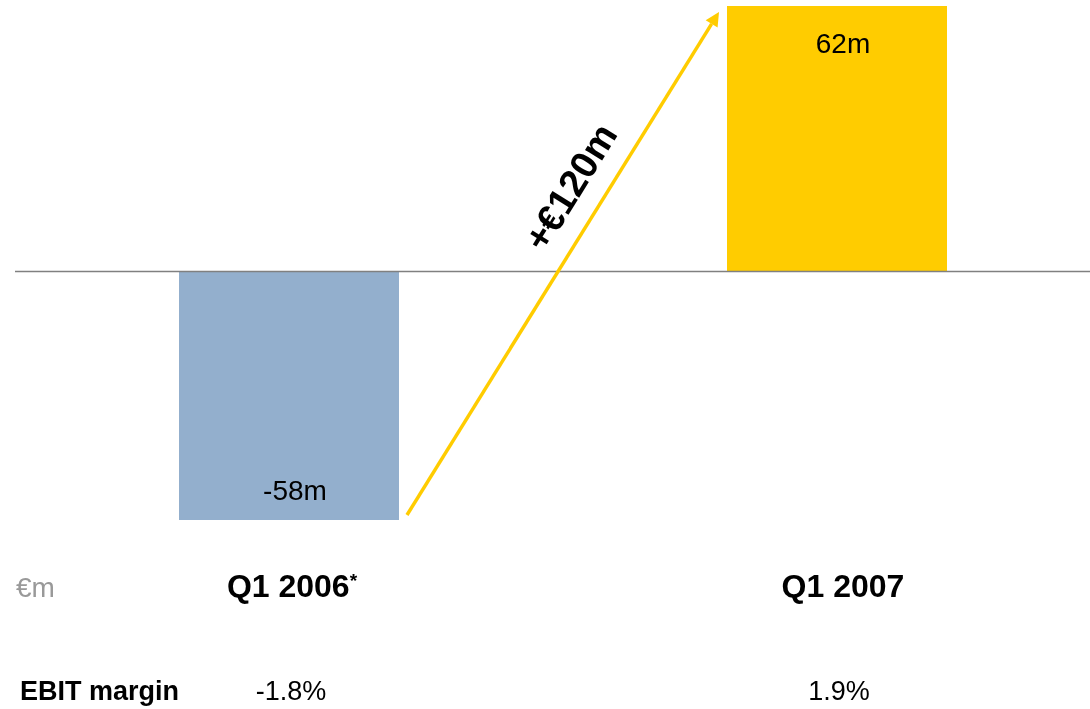 This screenshot has width=1090, height=709. Describe the element at coordinates (35, 587) in the screenshot. I see `text: €m` at that location.